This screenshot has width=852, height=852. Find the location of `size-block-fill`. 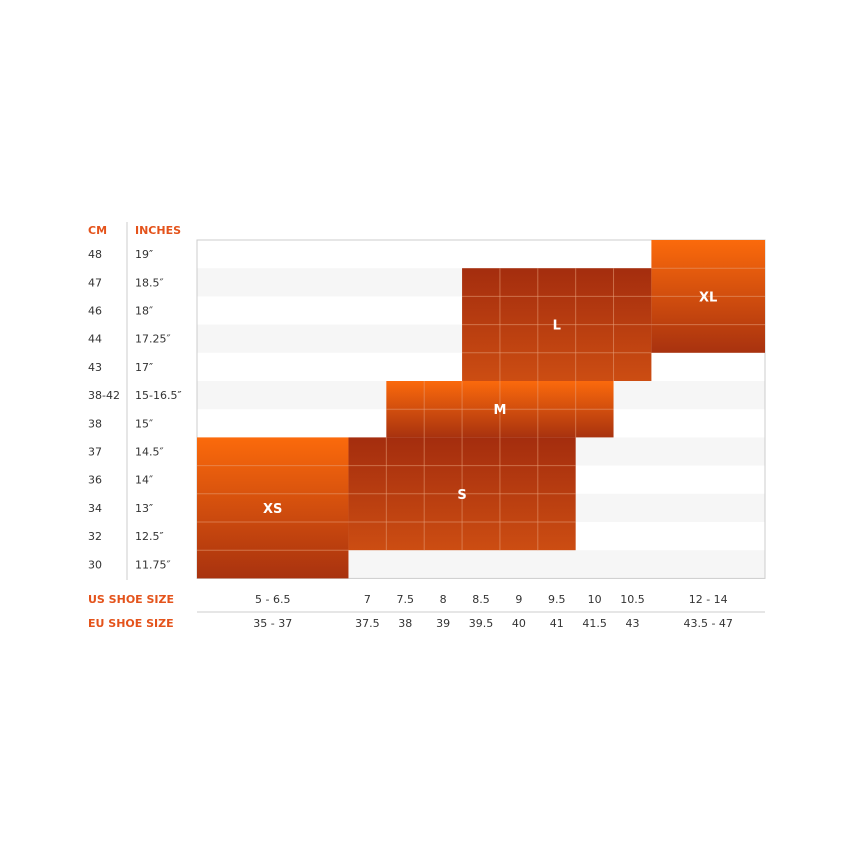

size-block-fill is located at coordinates (273, 508).